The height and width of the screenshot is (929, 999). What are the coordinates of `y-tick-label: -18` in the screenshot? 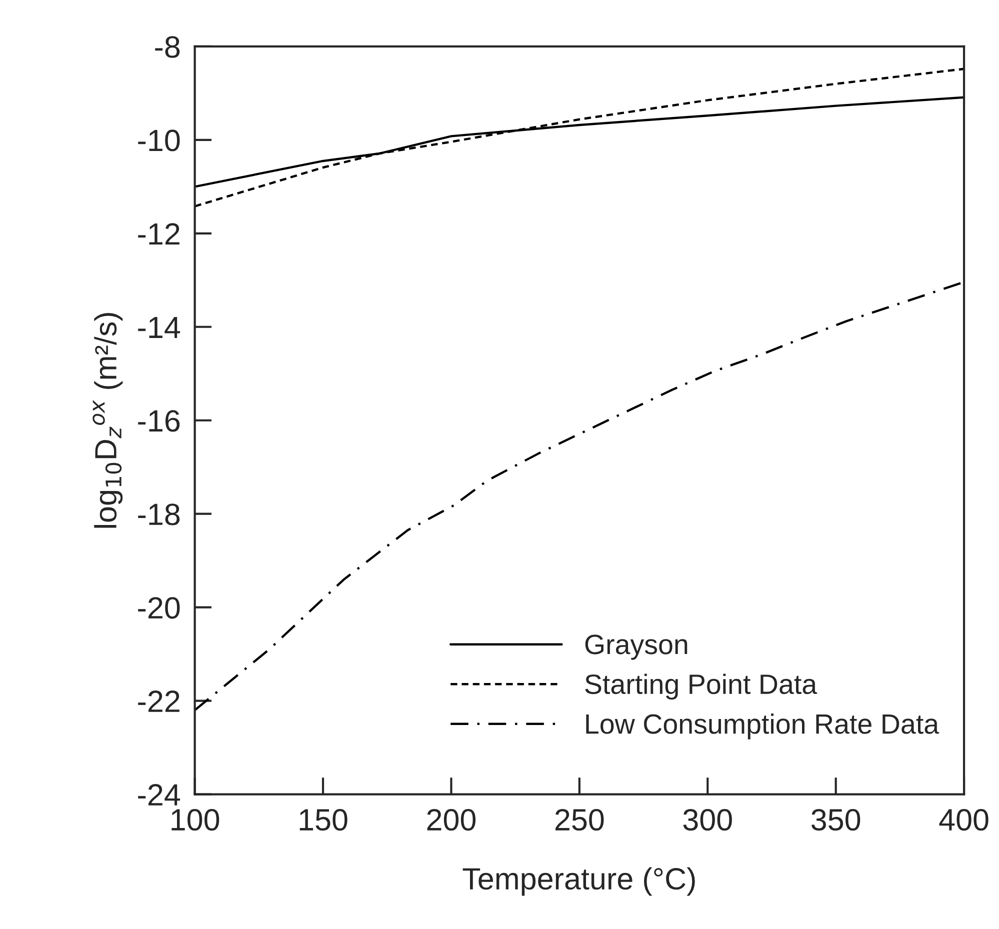 It's located at (159, 515).